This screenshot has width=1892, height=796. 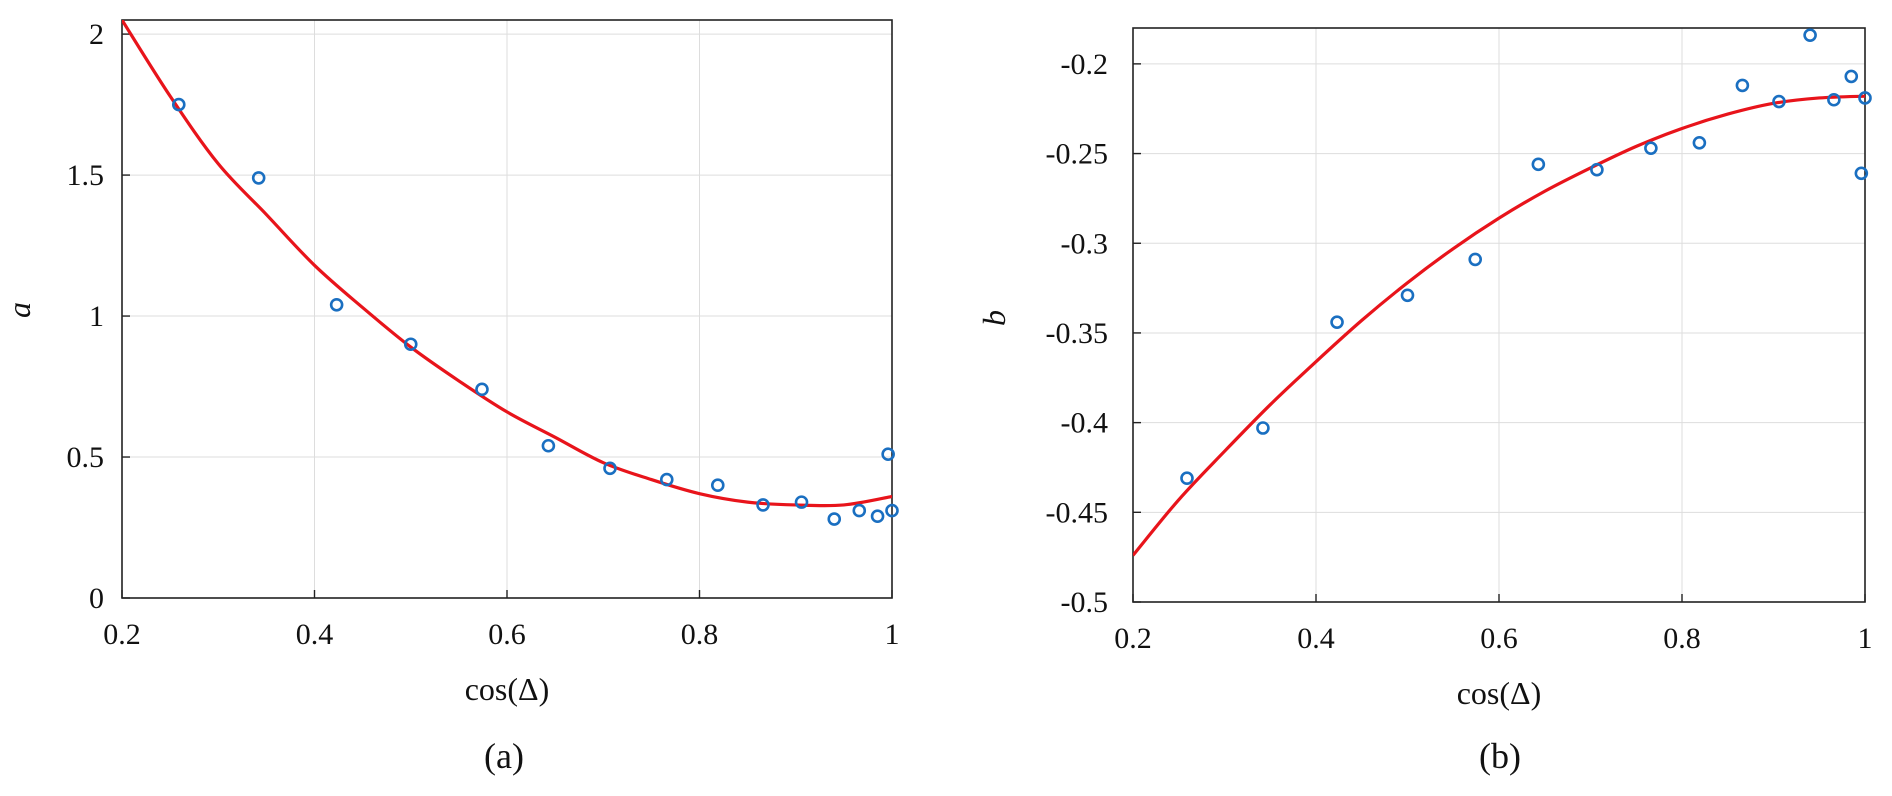 I want to click on chart-b-ytick-label: -0.25, so click(x=1077, y=154).